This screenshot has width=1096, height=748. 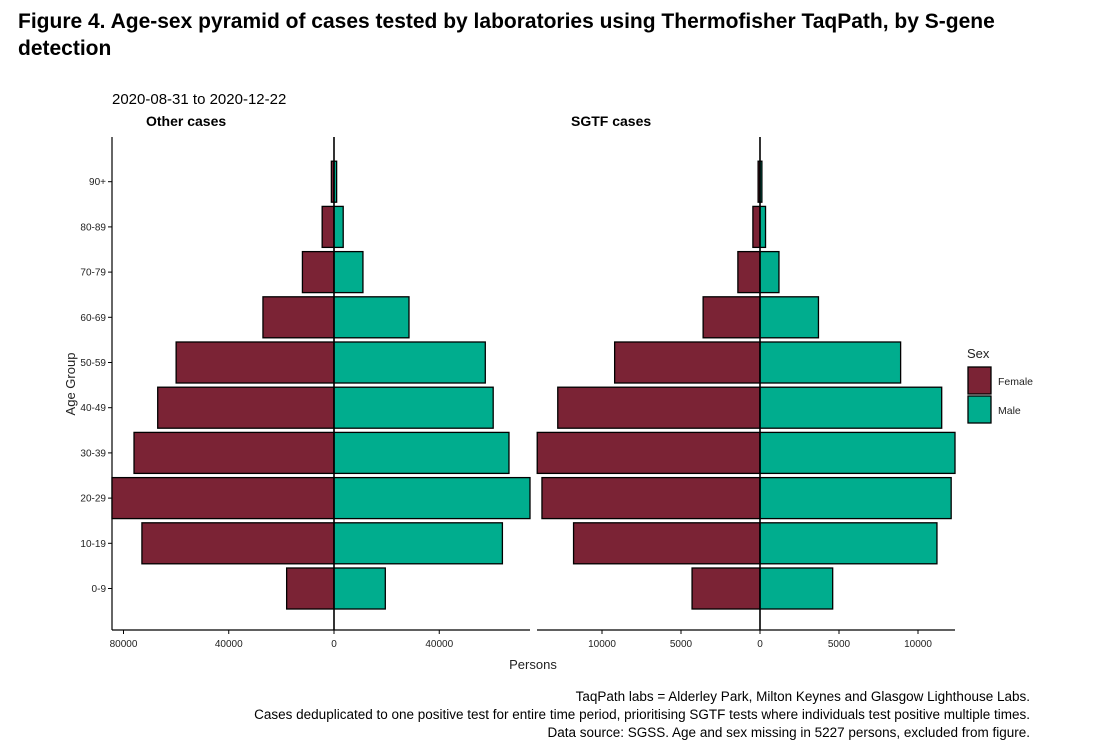 What do you see at coordinates (93, 499) in the screenshot?
I see `y-tick-label-20-29: 20-29` at bounding box center [93, 499].